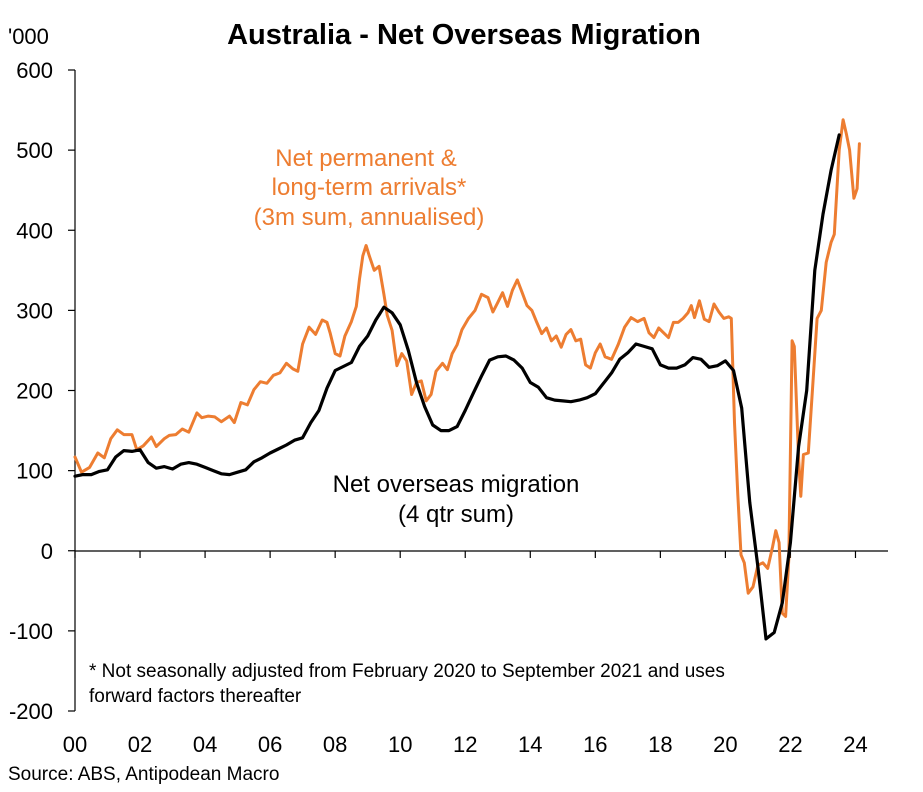  Describe the element at coordinates (47, 551) in the screenshot. I see `y-tick-label: 0` at that location.